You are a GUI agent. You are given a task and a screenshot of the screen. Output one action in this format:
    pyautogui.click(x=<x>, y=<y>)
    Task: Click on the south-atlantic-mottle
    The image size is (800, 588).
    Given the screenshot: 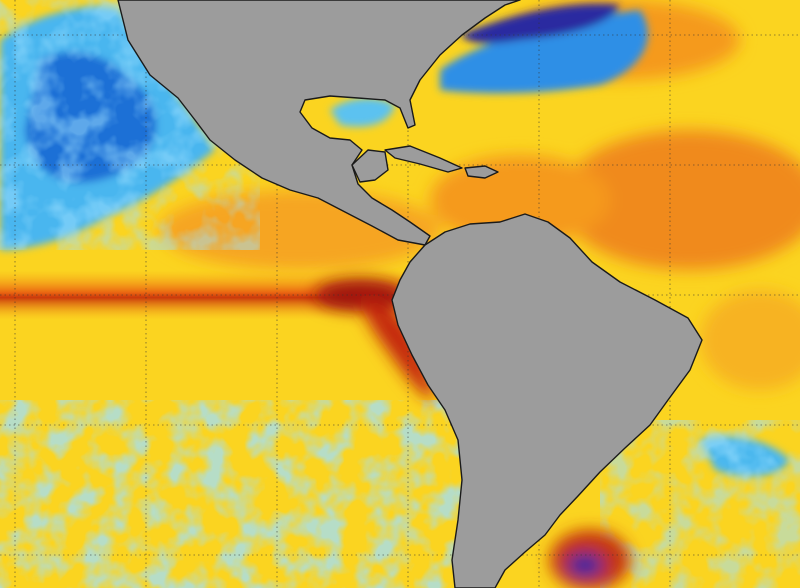 What is the action you would take?
    pyautogui.click(x=700, y=504)
    